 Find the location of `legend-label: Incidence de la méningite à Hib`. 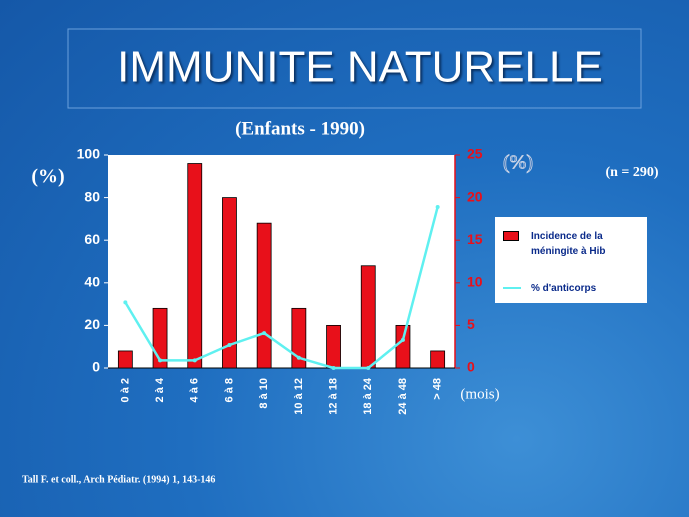

legend-label: Incidence de la méningite à Hib is located at coordinates (568, 244).